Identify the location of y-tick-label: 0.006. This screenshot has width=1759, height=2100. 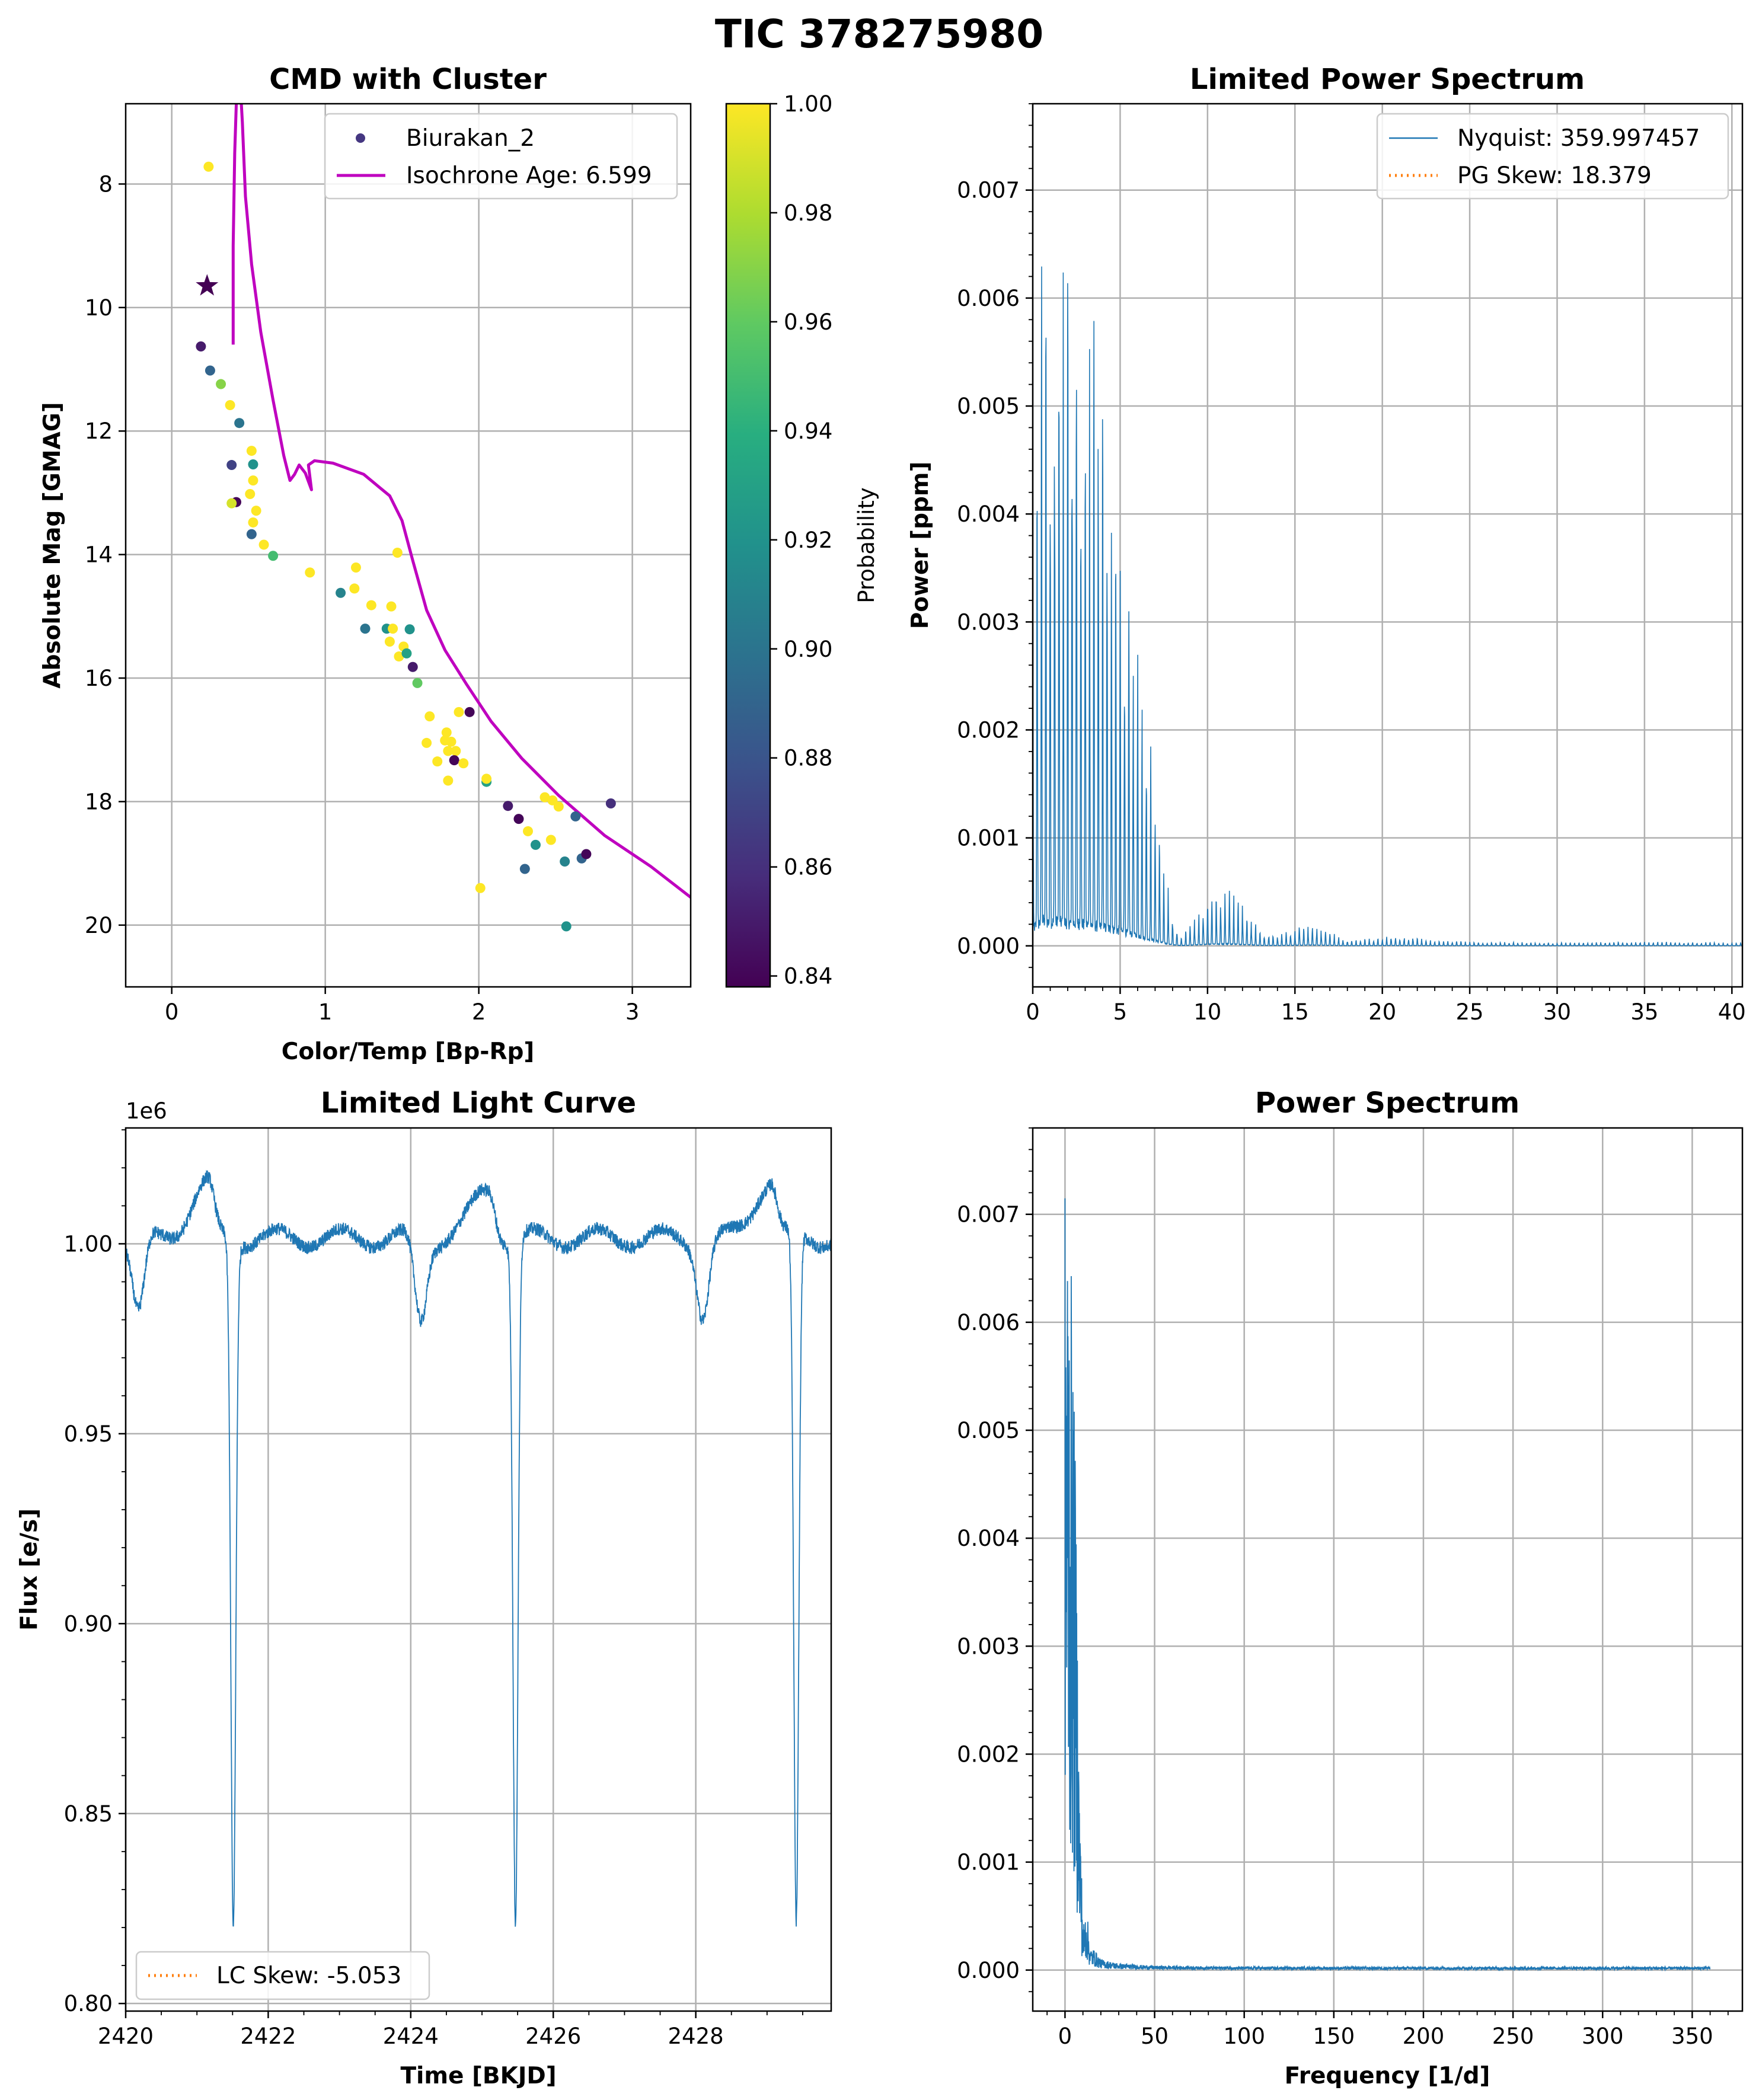
(988, 1322).